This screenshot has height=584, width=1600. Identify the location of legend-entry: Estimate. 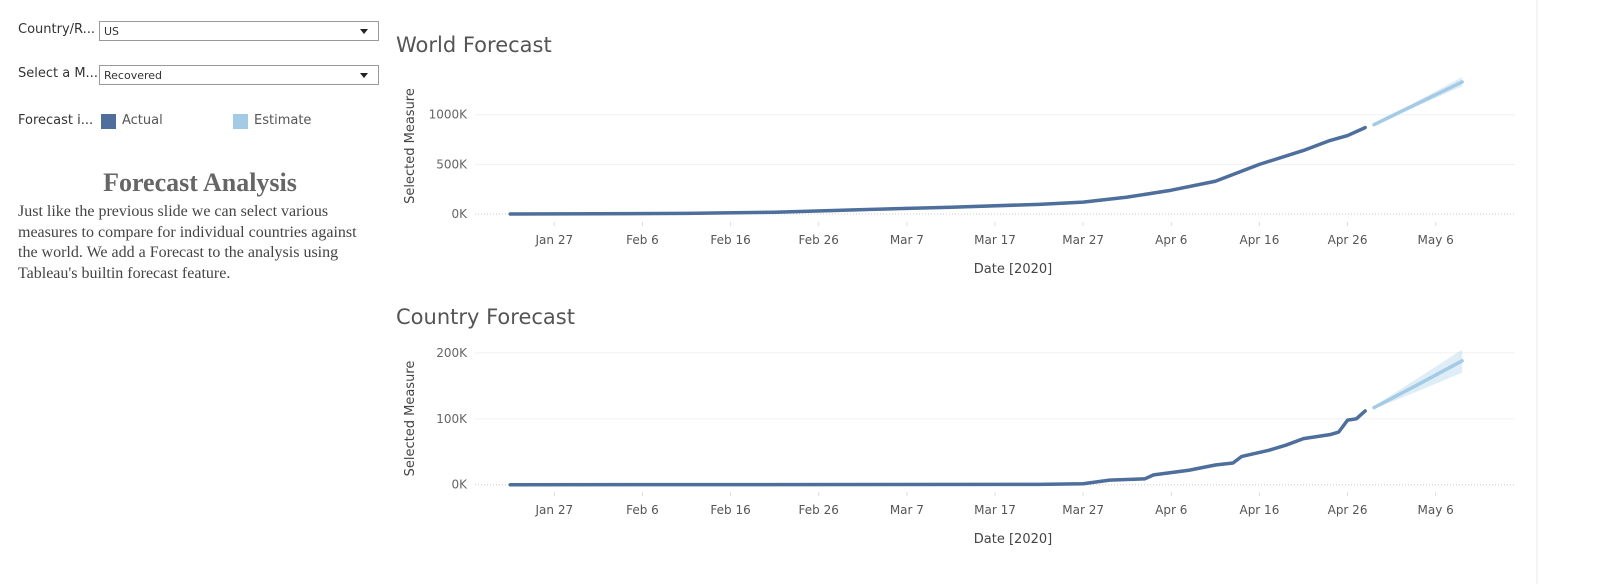
(283, 120).